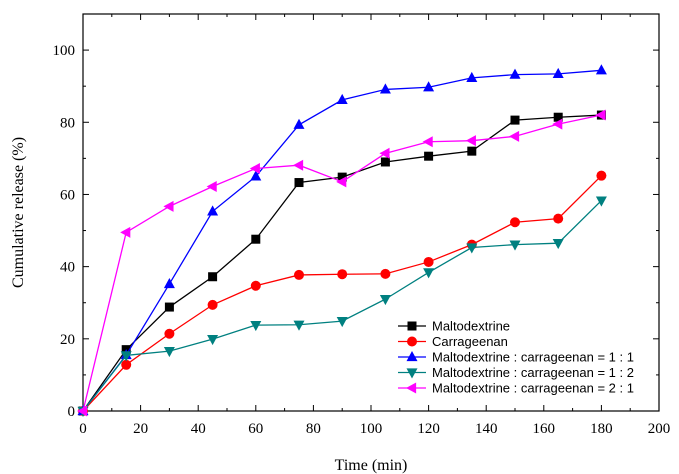 This screenshot has height=474, width=679. I want to click on legend-item: Carrageenan, so click(453, 341).